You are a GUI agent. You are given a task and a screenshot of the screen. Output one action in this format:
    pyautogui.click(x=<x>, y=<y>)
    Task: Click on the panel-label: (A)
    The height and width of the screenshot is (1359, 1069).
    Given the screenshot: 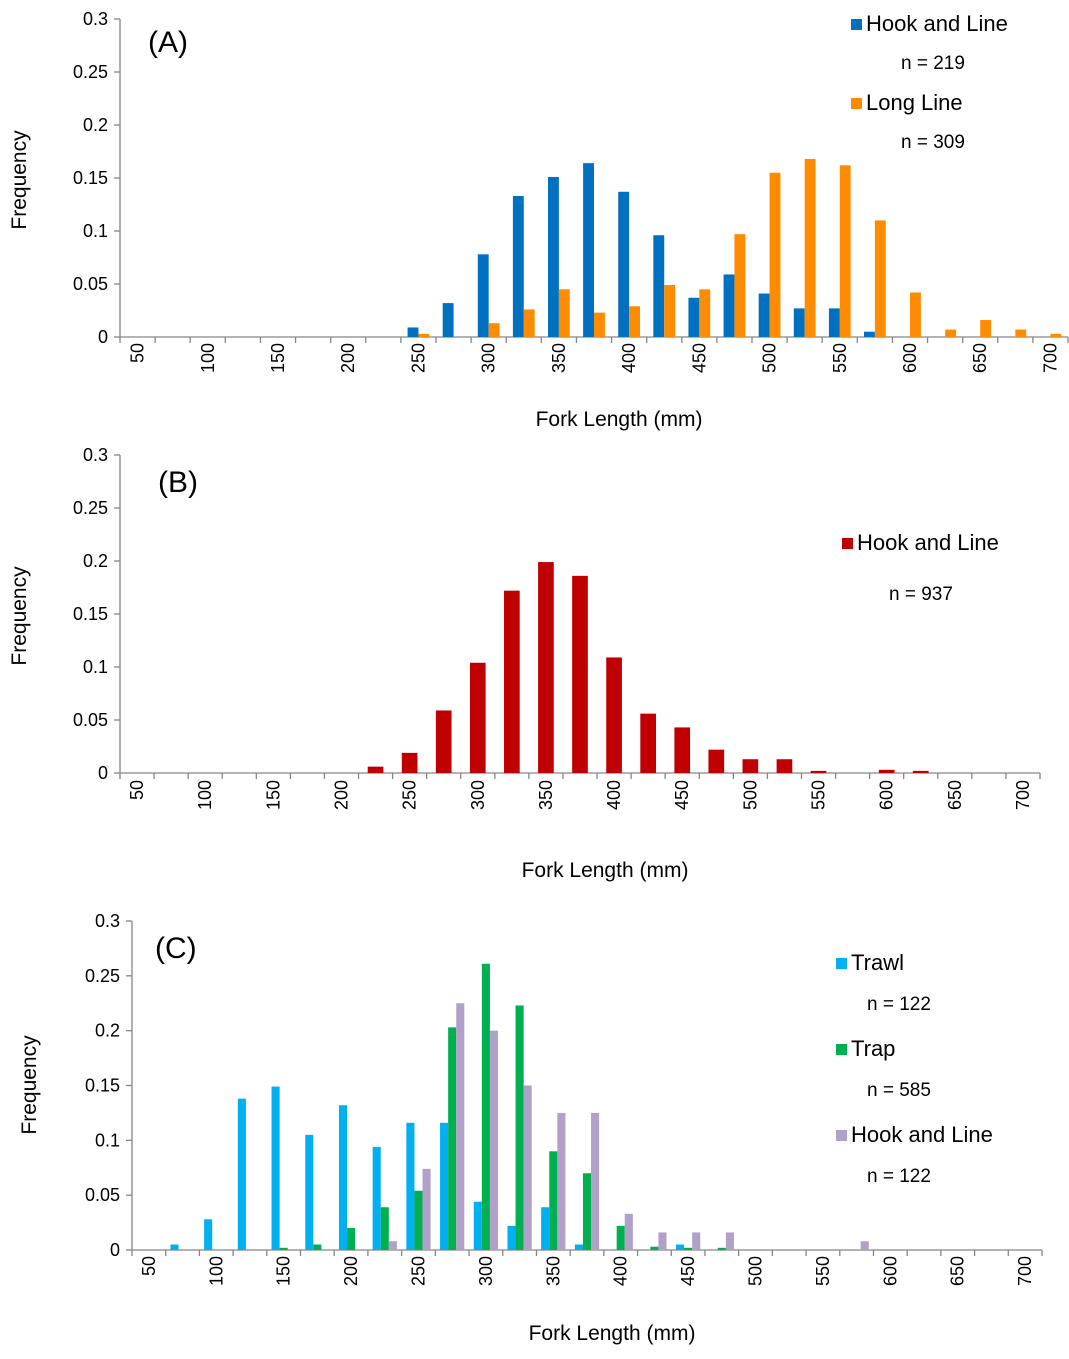 What is the action you would take?
    pyautogui.click(x=168, y=42)
    